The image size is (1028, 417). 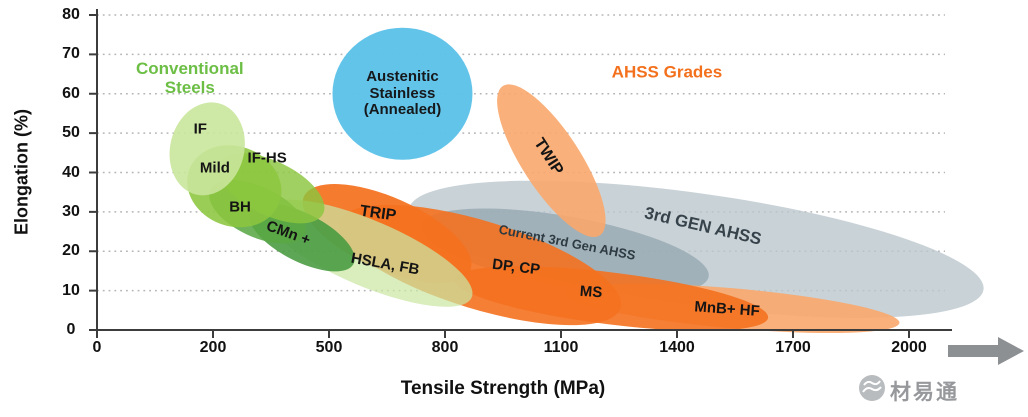 What do you see at coordinates (71, 251) in the screenshot?
I see `y-tick-label-20: 20` at bounding box center [71, 251].